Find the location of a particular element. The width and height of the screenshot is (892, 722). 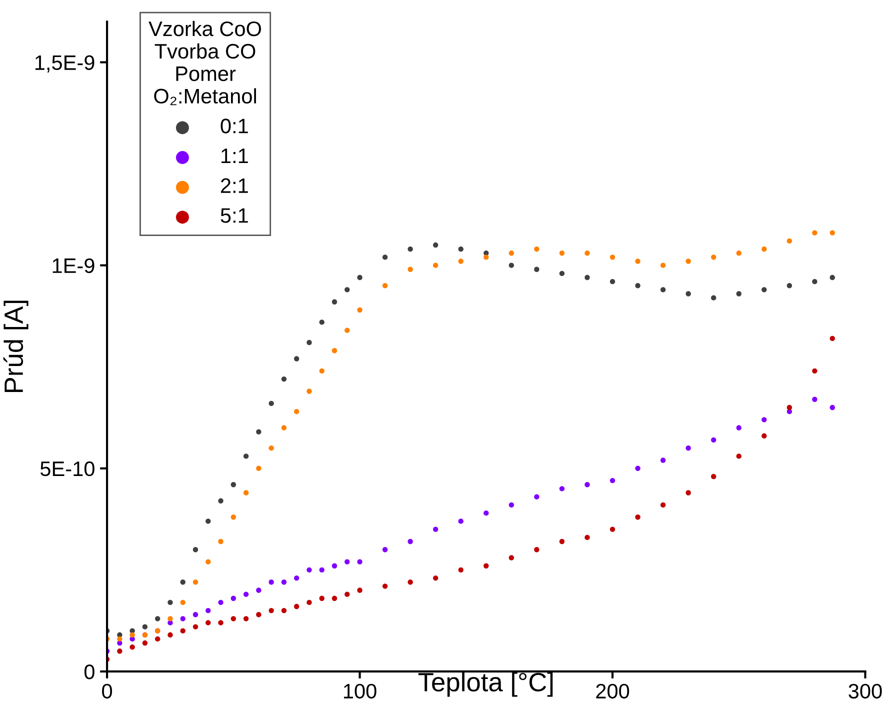

x-tick-label: 0 is located at coordinates (107, 691).